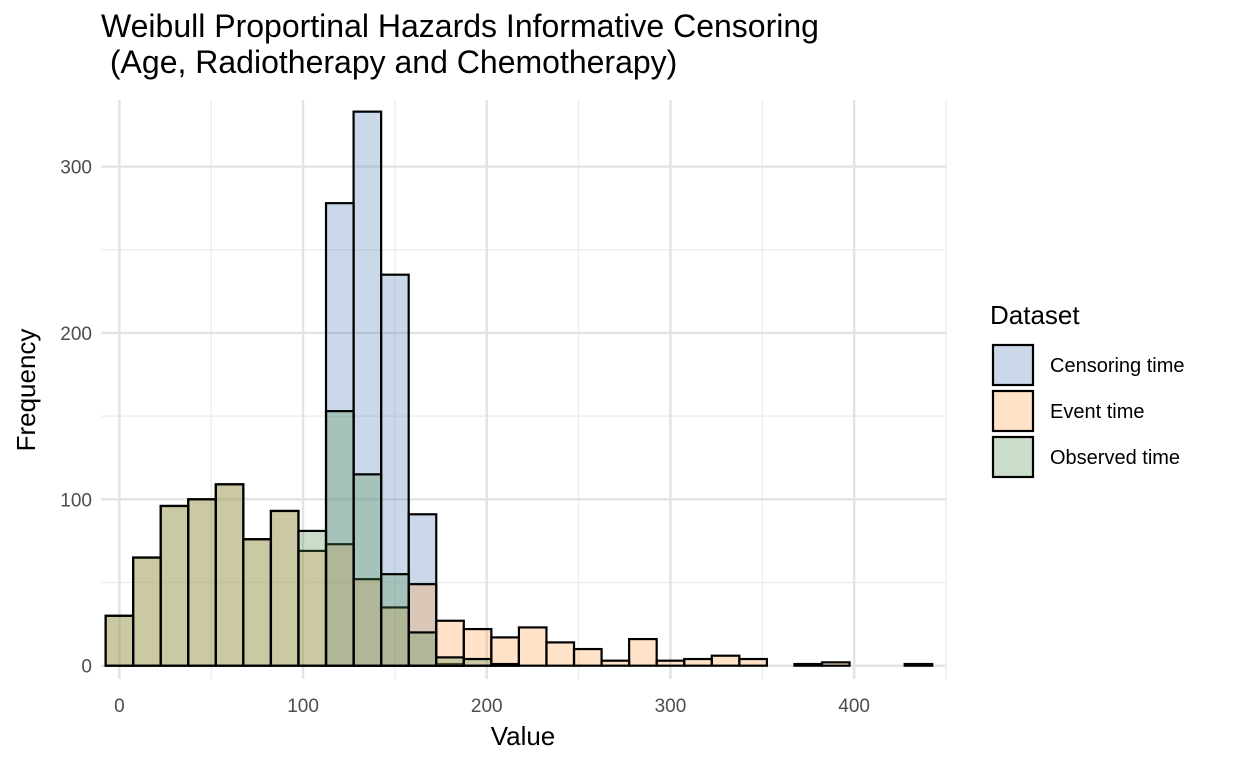 This screenshot has width=1238, height=765. Describe the element at coordinates (487, 706) in the screenshot. I see `x-tick-label: 200` at that location.